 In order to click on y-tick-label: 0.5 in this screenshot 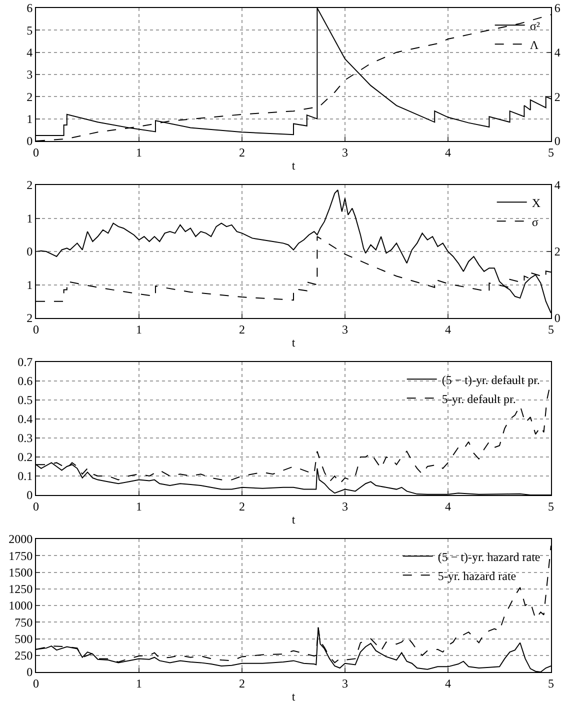, I will do `click(25, 400)`.